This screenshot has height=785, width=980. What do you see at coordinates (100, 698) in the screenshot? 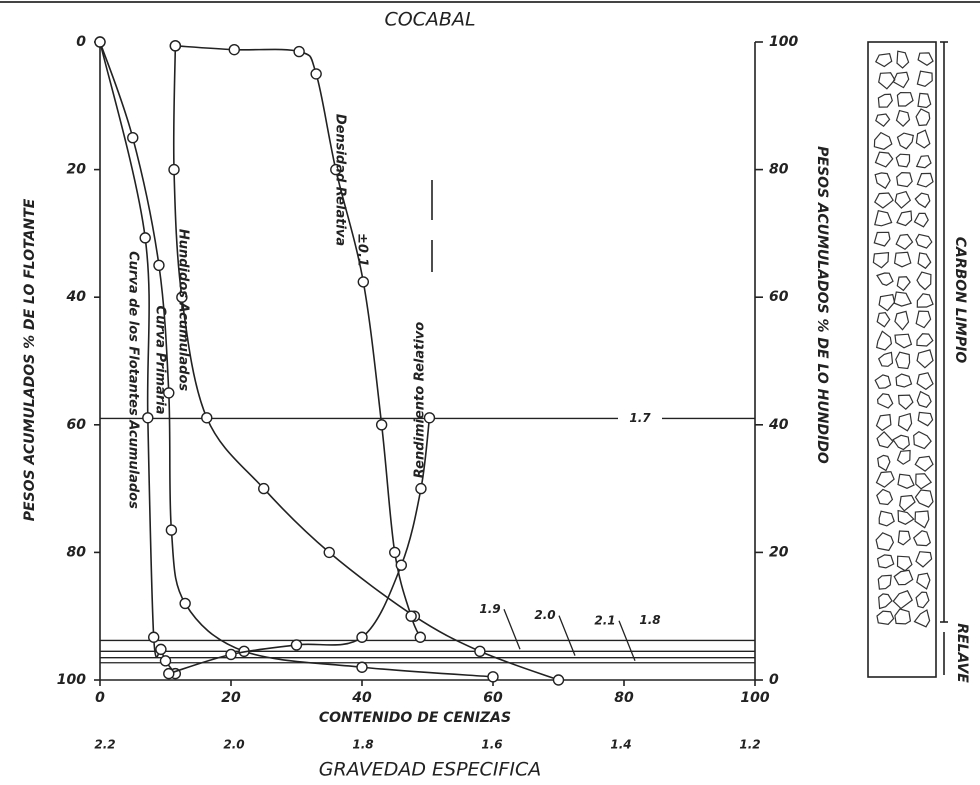
I see `x-tick-label: 0` at bounding box center [100, 698].